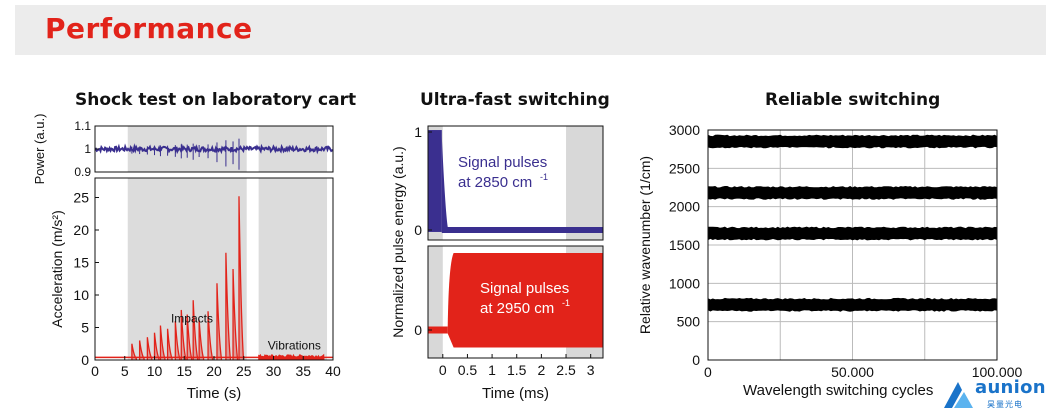  Describe the element at coordinates (81, 263) in the screenshot. I see `accel-y-tick-label: 15` at that location.